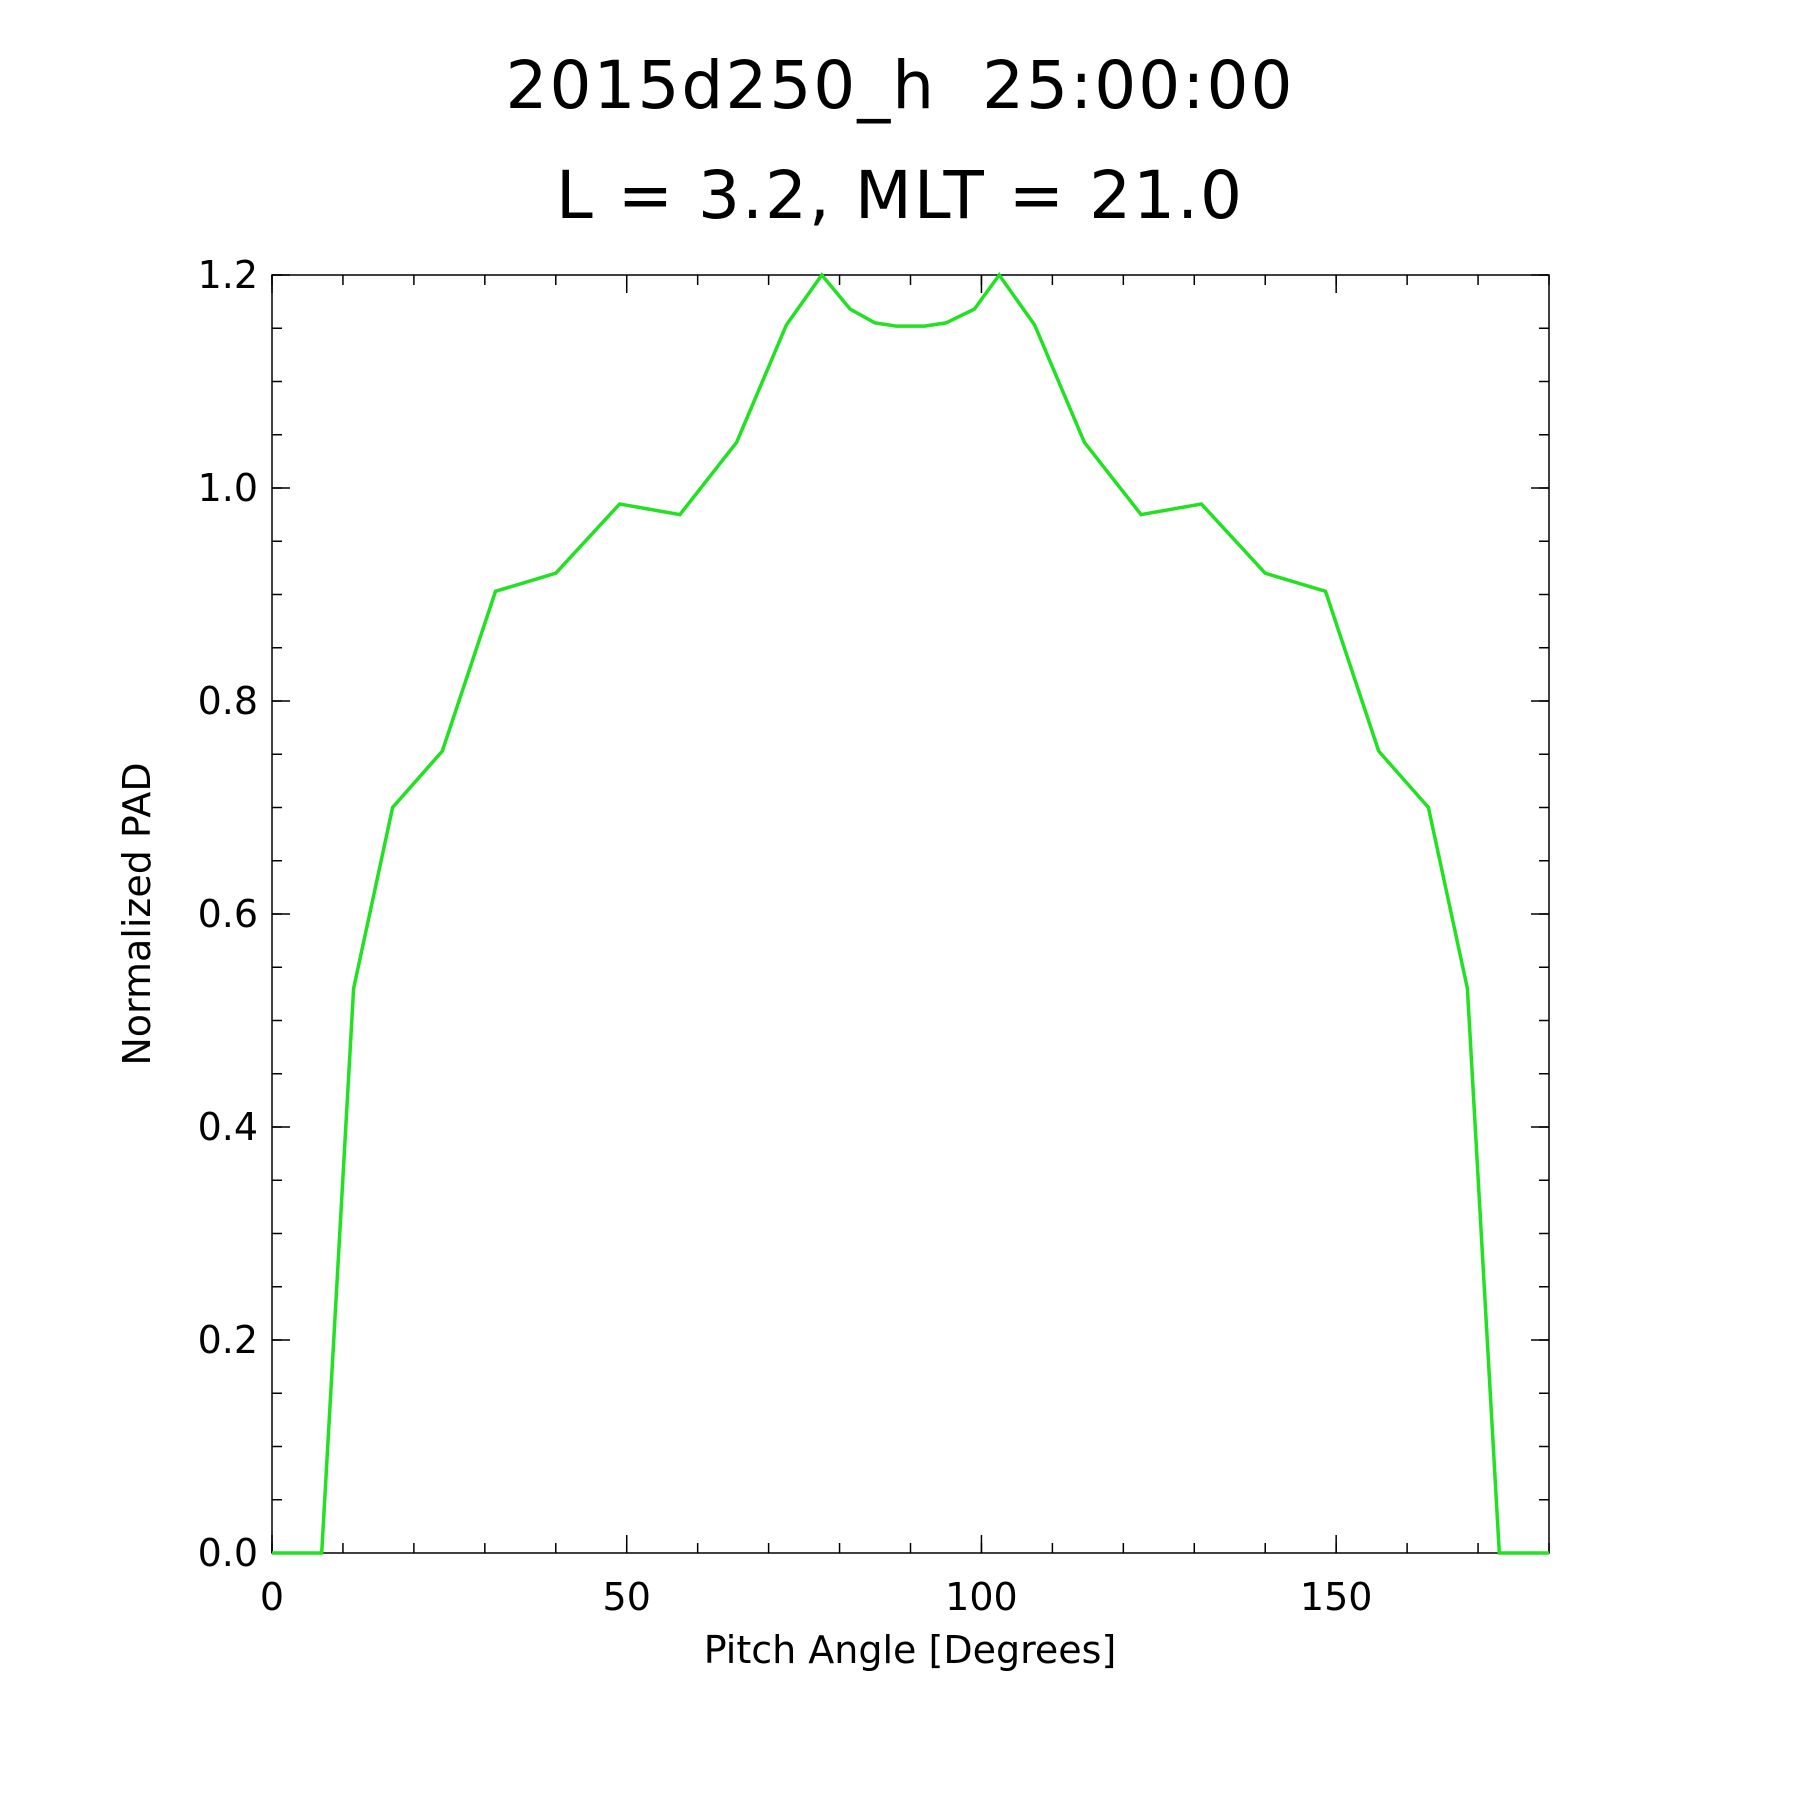  I want to click on y-tick-label: 0.2, so click(228, 1340).